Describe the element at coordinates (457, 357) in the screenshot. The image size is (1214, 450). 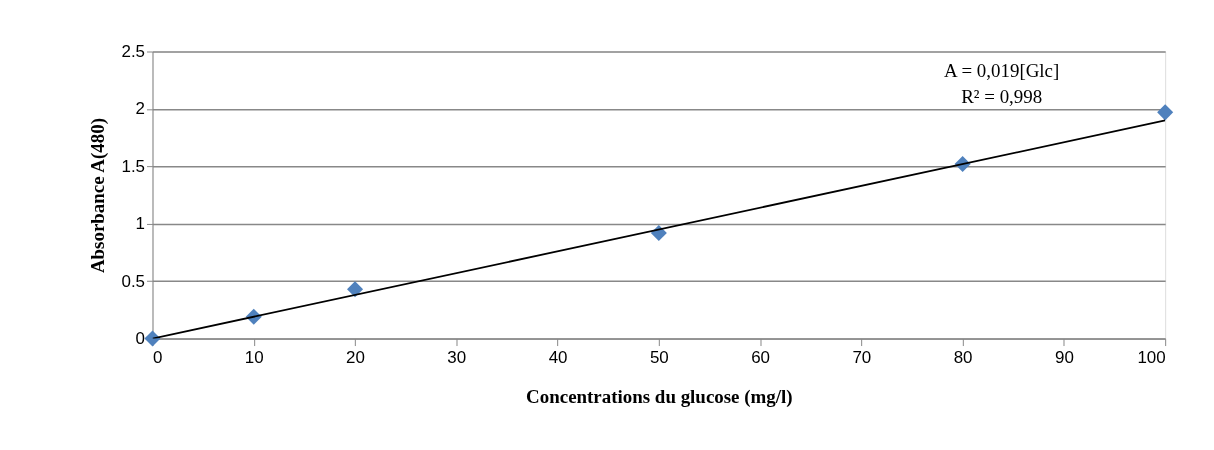
I see `x-tick-label: 30` at that location.